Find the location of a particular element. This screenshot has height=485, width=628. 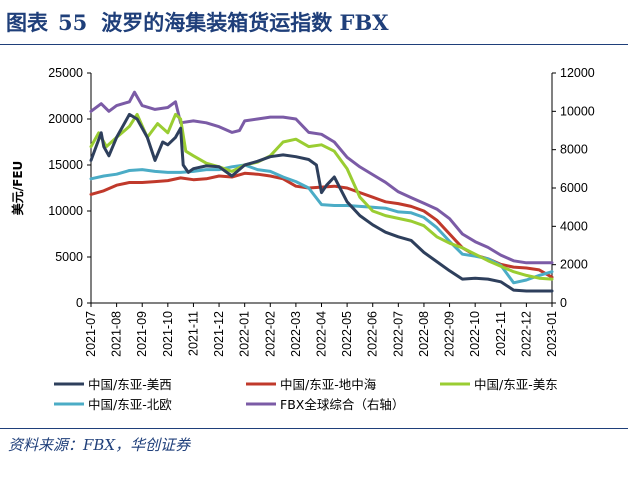

x-tick-label: 2022-03 is located at coordinates (296, 334).